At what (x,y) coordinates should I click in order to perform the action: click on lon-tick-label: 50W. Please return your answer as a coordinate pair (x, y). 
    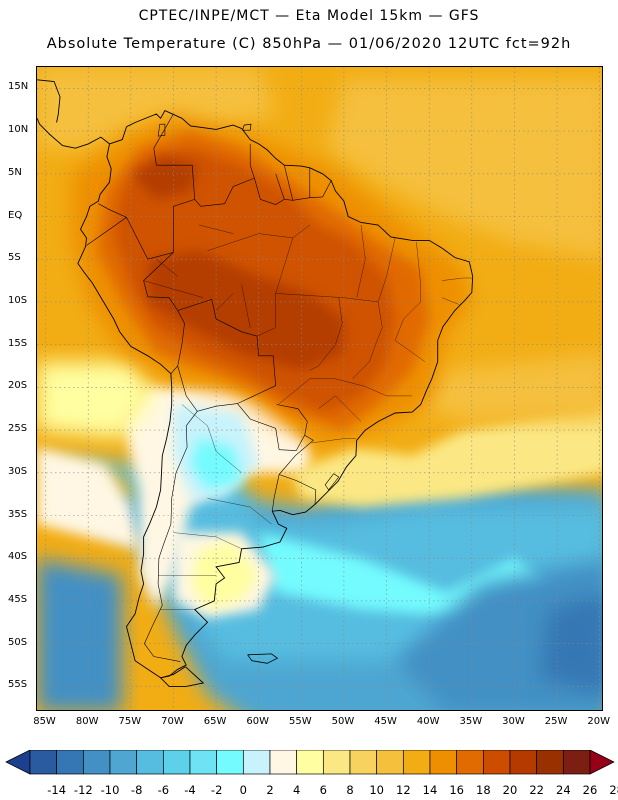
    Looking at the image, I should click on (343, 721).